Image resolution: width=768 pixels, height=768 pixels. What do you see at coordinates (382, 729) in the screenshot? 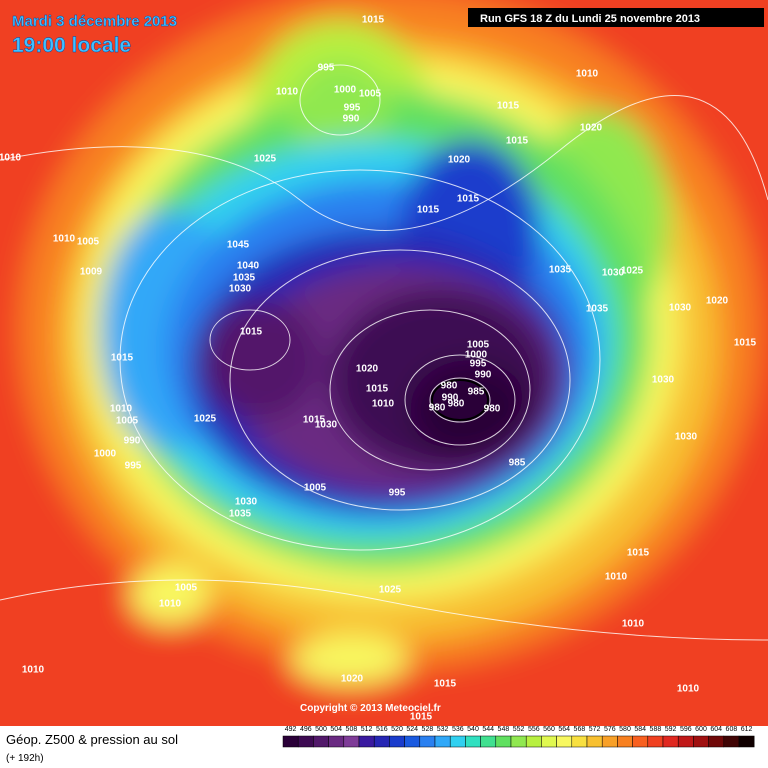
I see `colorbar-label: 516` at bounding box center [382, 729].